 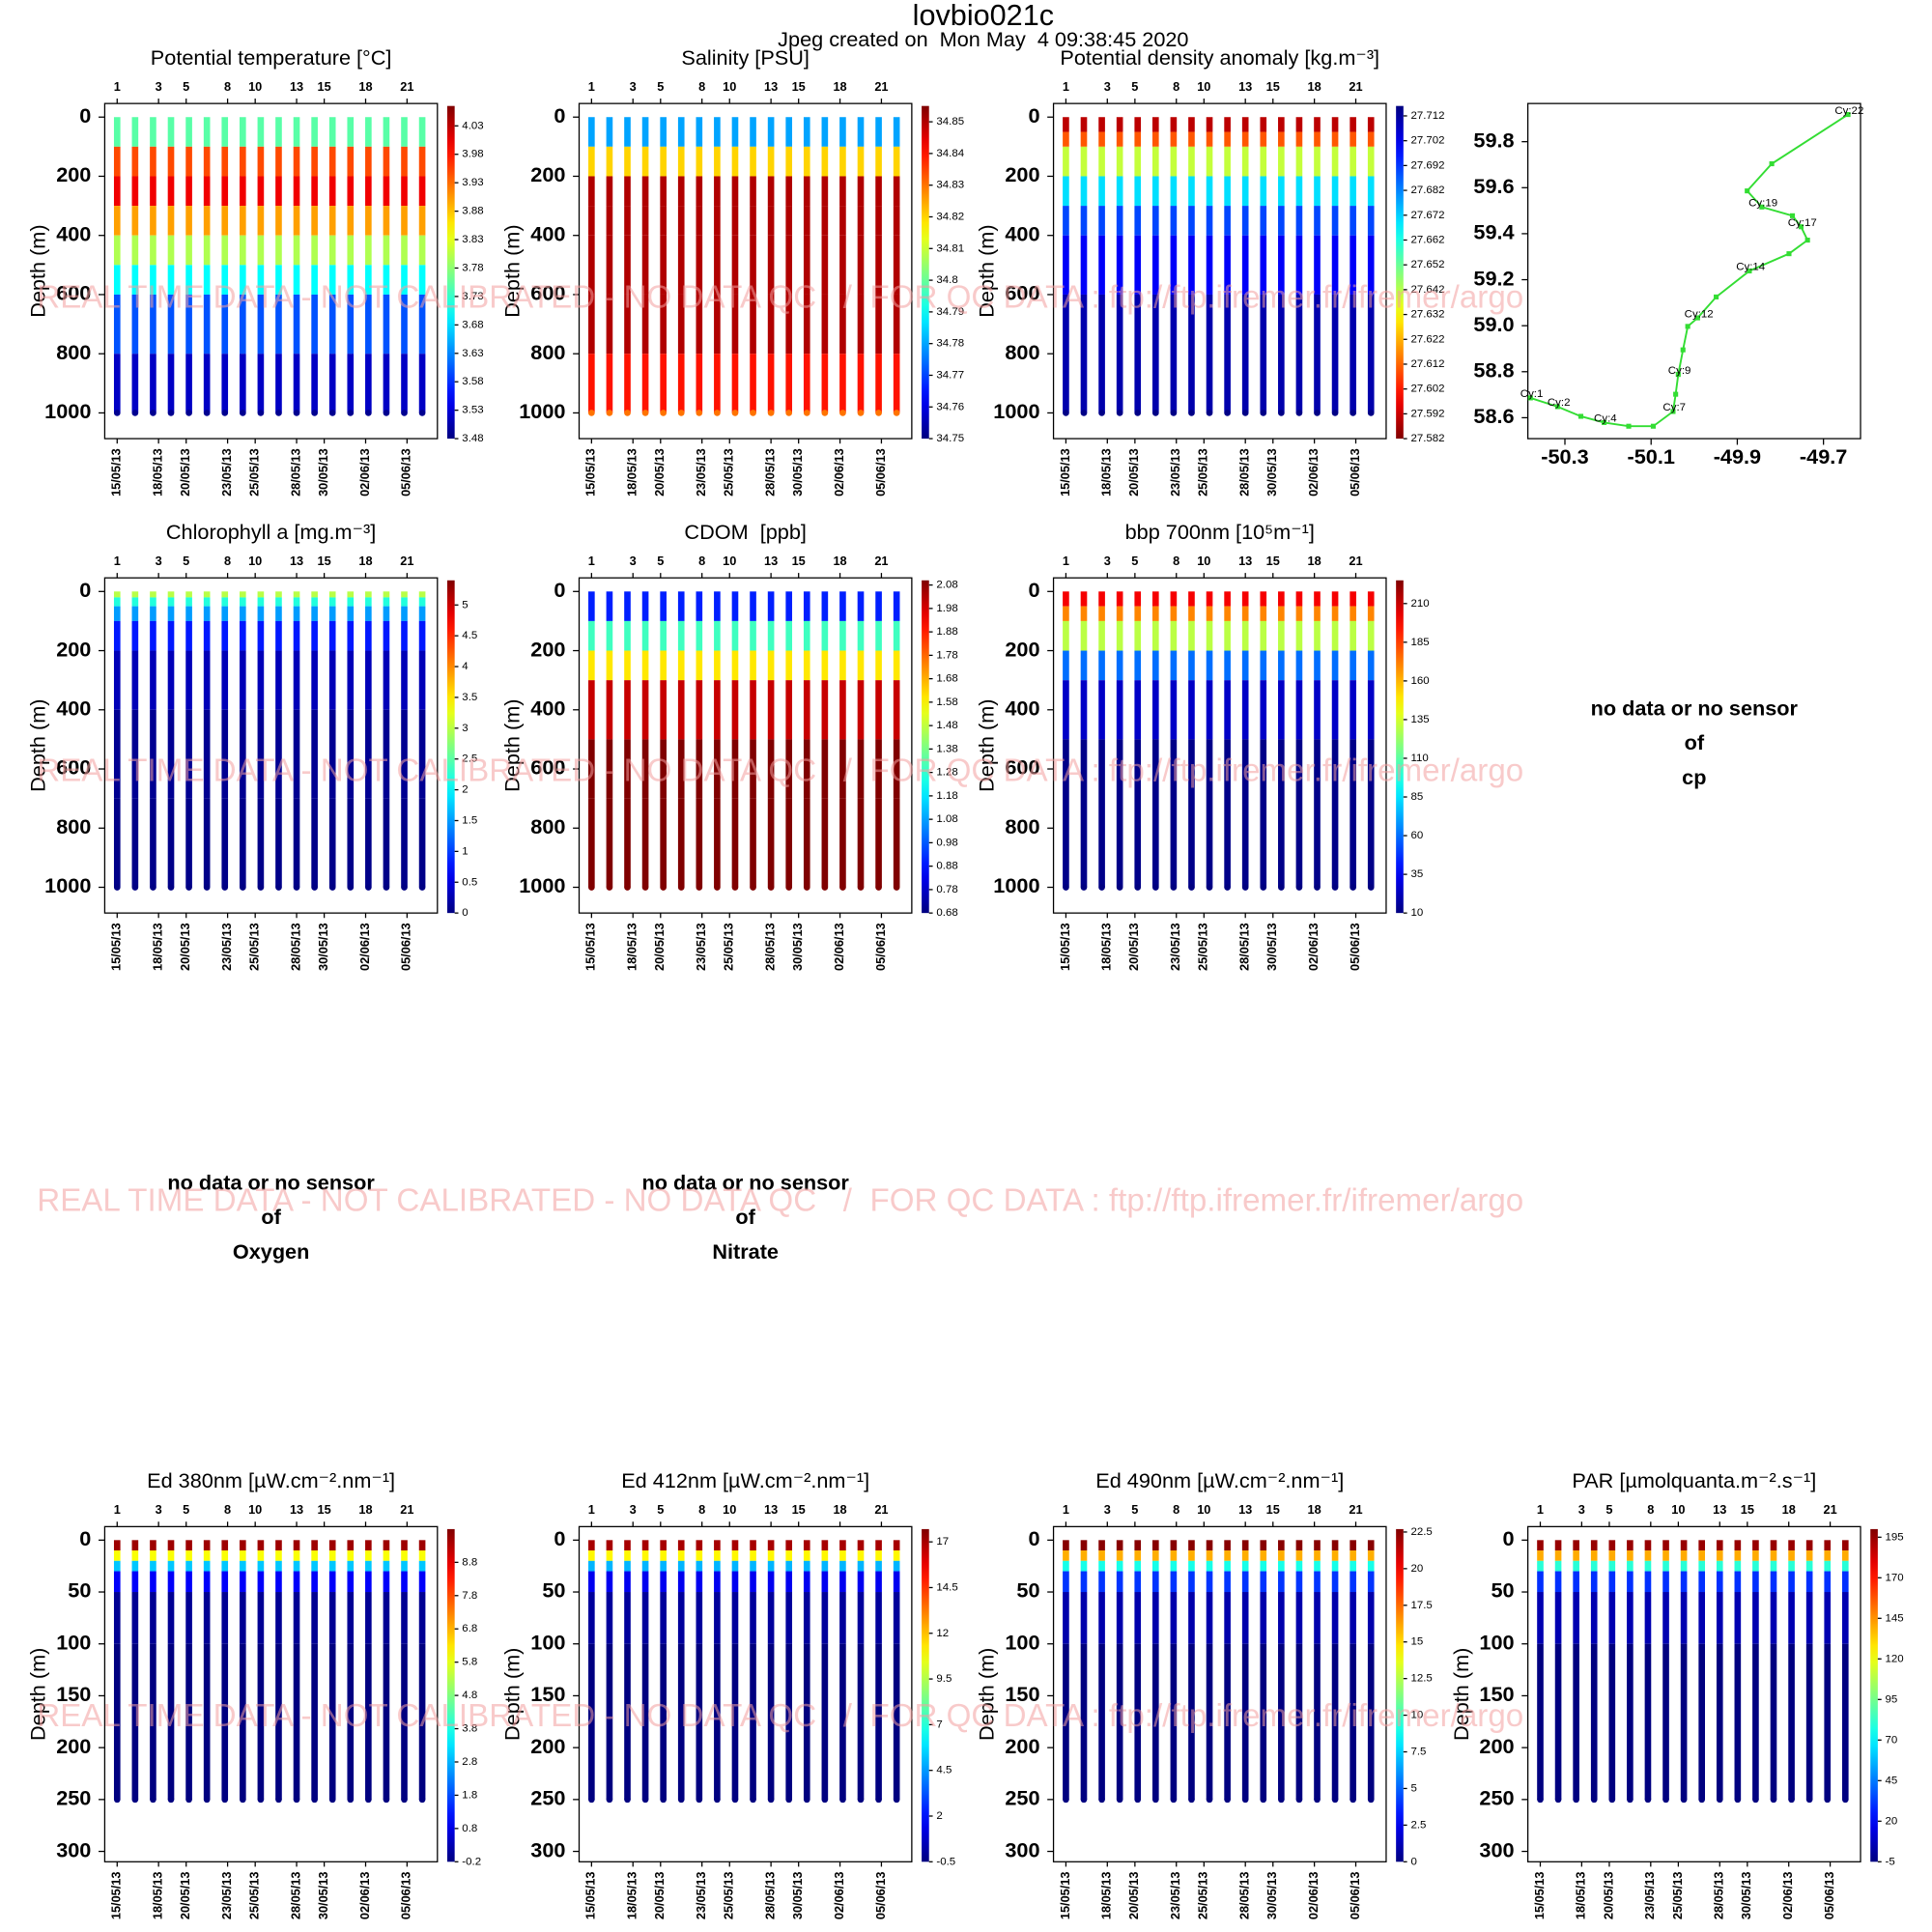 I want to click on colorbar-label: 1.78, so click(x=946, y=655).